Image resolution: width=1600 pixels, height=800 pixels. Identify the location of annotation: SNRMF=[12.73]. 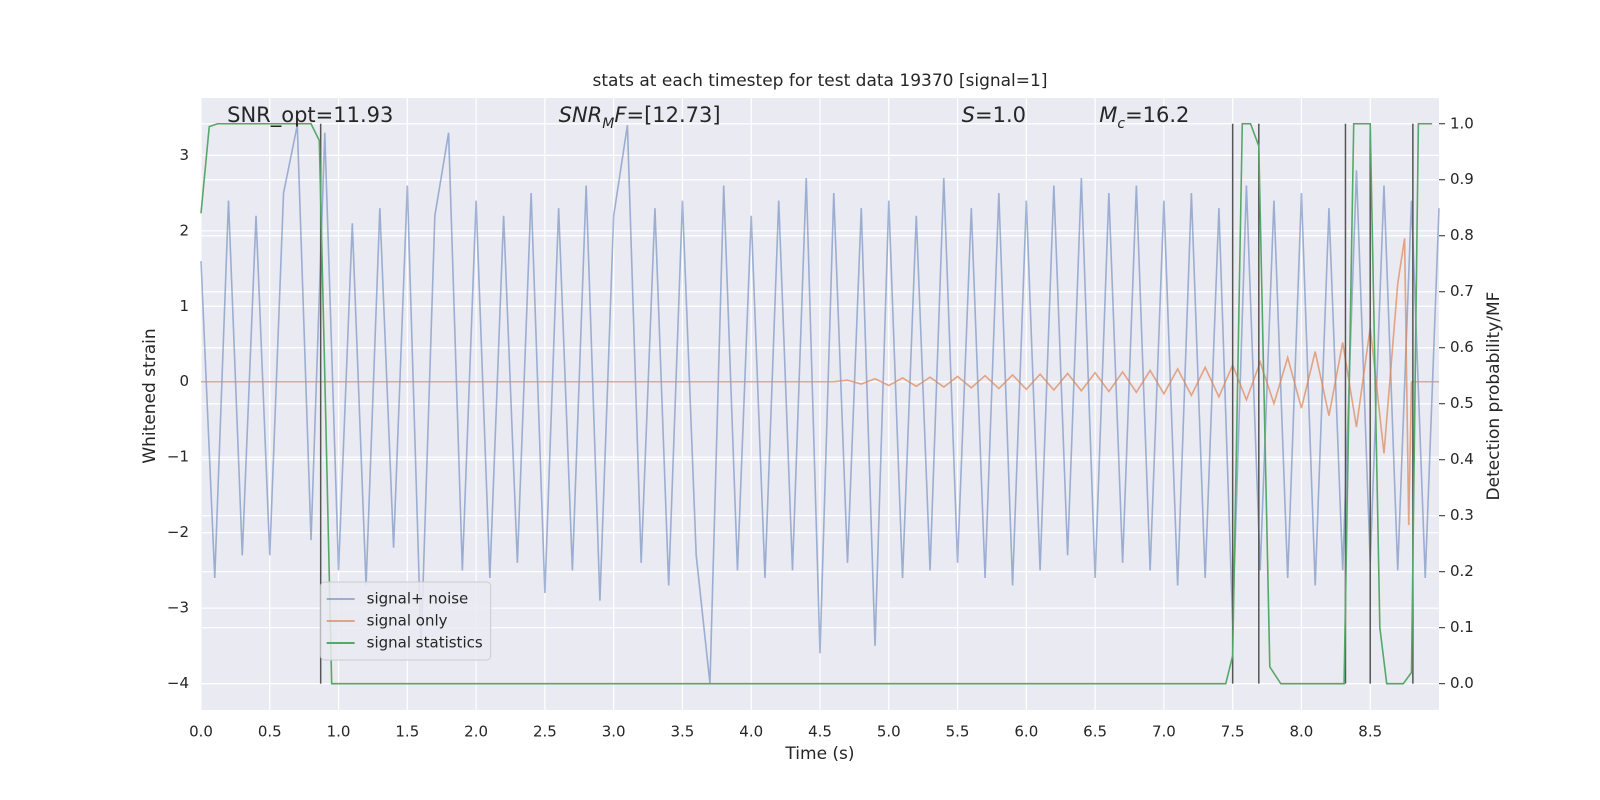
(640, 117).